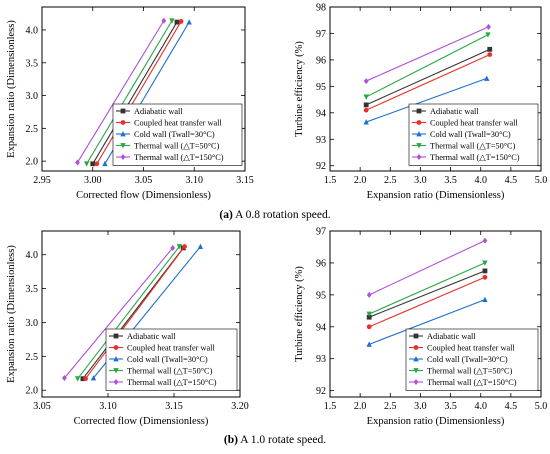 Image resolution: width=550 pixels, height=454 pixels. Describe the element at coordinates (32, 162) in the screenshot. I see `y-tick-label: 2.0` at that location.